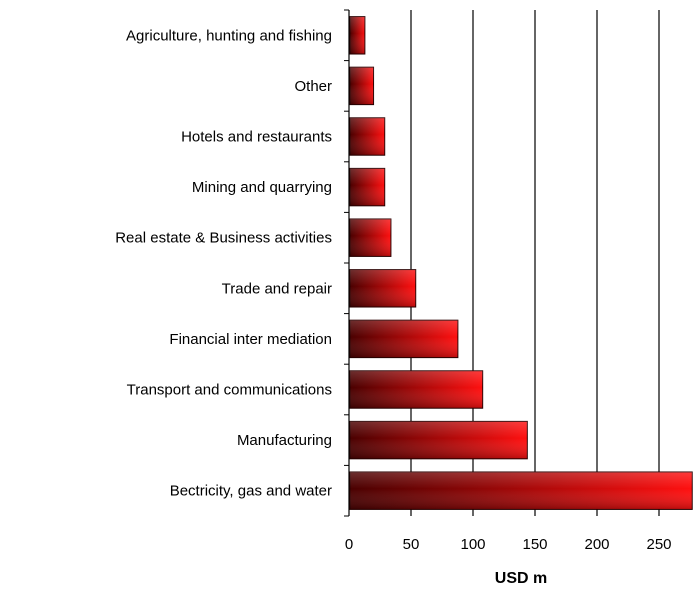 This screenshot has width=695, height=599. What do you see at coordinates (508, 544) in the screenshot?
I see `x-tick-labels: 0 50 100 150 200 250` at bounding box center [508, 544].